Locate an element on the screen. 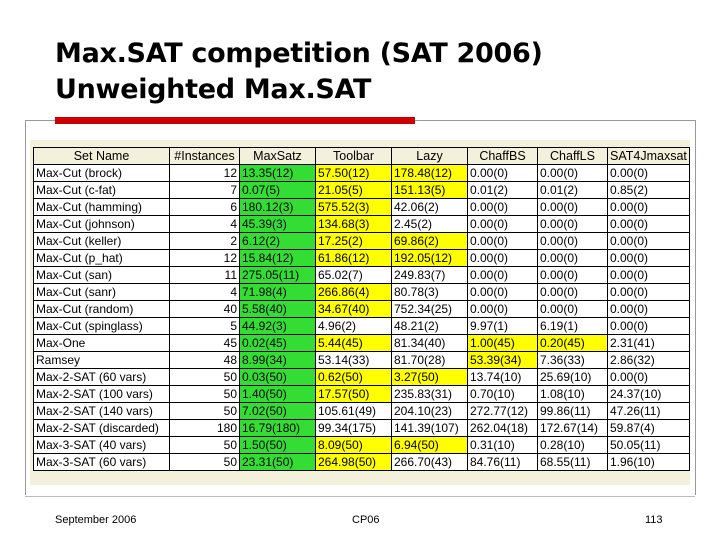 Image resolution: width=720 pixels, height=540 pixels. table-cell: 752.34(25) is located at coordinates (429, 309).